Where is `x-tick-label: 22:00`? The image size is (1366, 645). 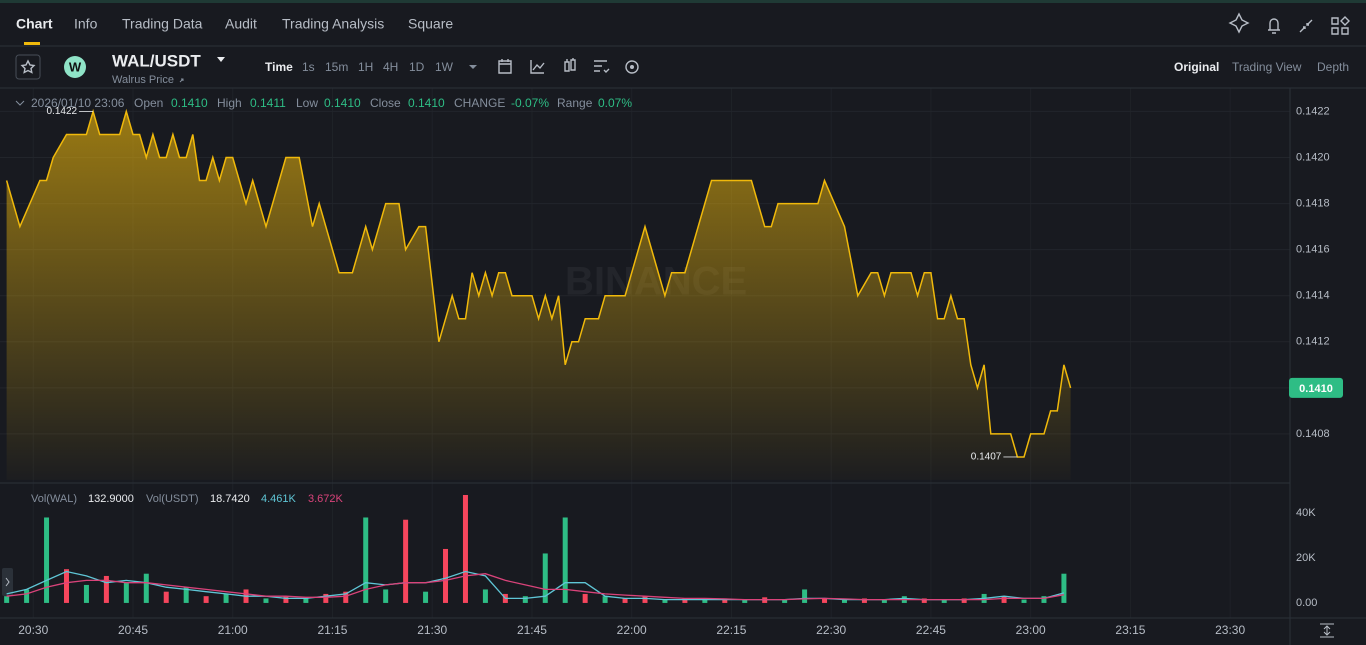
x-tick-label: 22:00 is located at coordinates (632, 630).